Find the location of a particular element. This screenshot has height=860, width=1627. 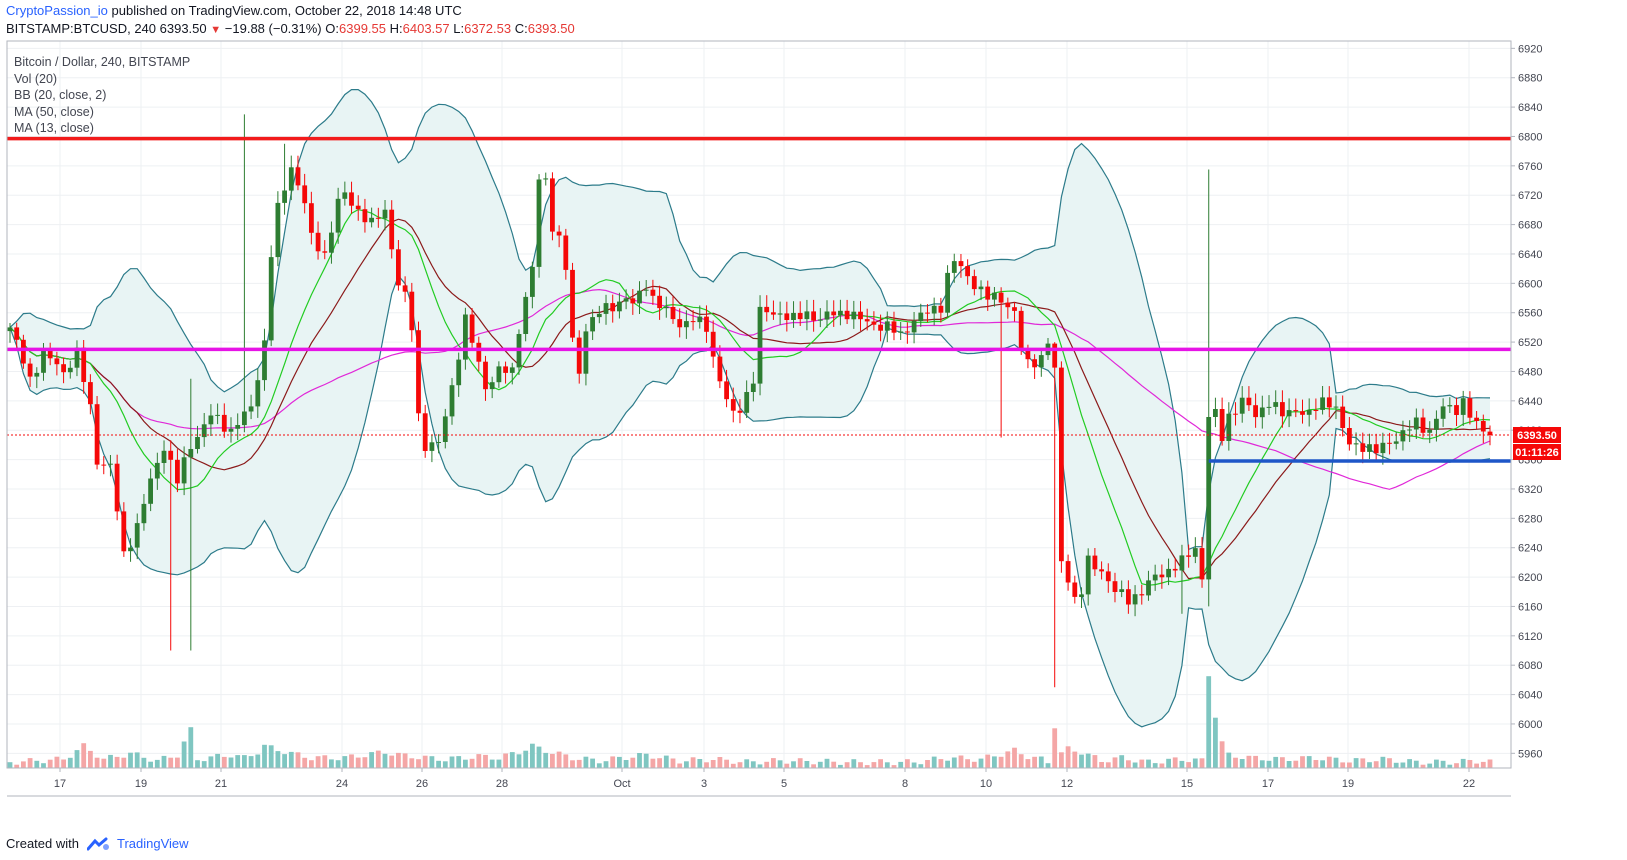

time-tick-label: 5 is located at coordinates (784, 784).